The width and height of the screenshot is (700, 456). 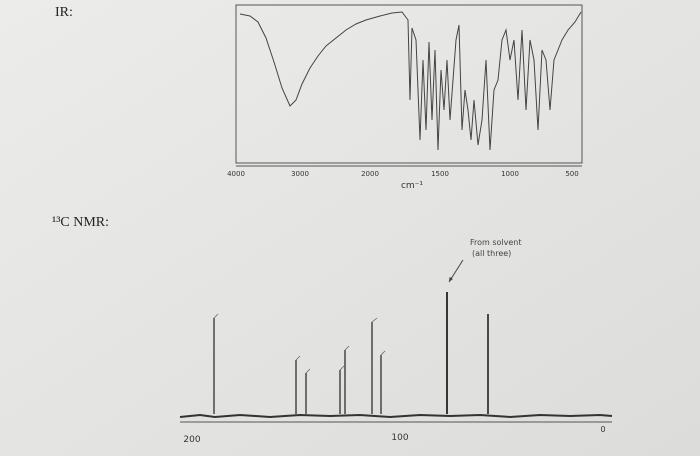 What do you see at coordinates (602, 429) in the screenshot?
I see `nmr-tick-label: 0` at bounding box center [602, 429].